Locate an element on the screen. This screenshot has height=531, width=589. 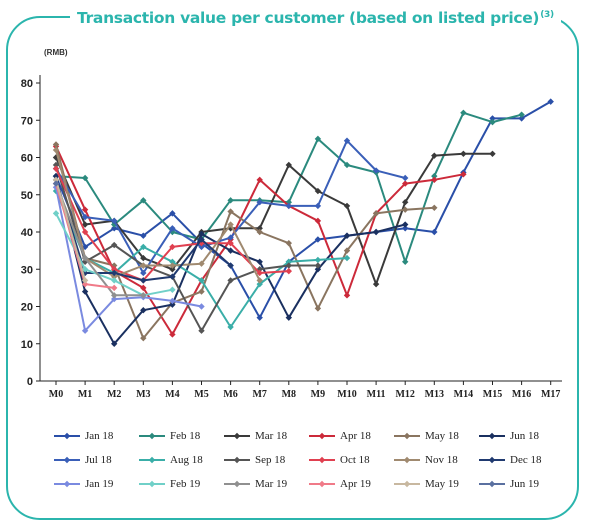
x-tick-label: M4 is located at coordinates (172, 394).